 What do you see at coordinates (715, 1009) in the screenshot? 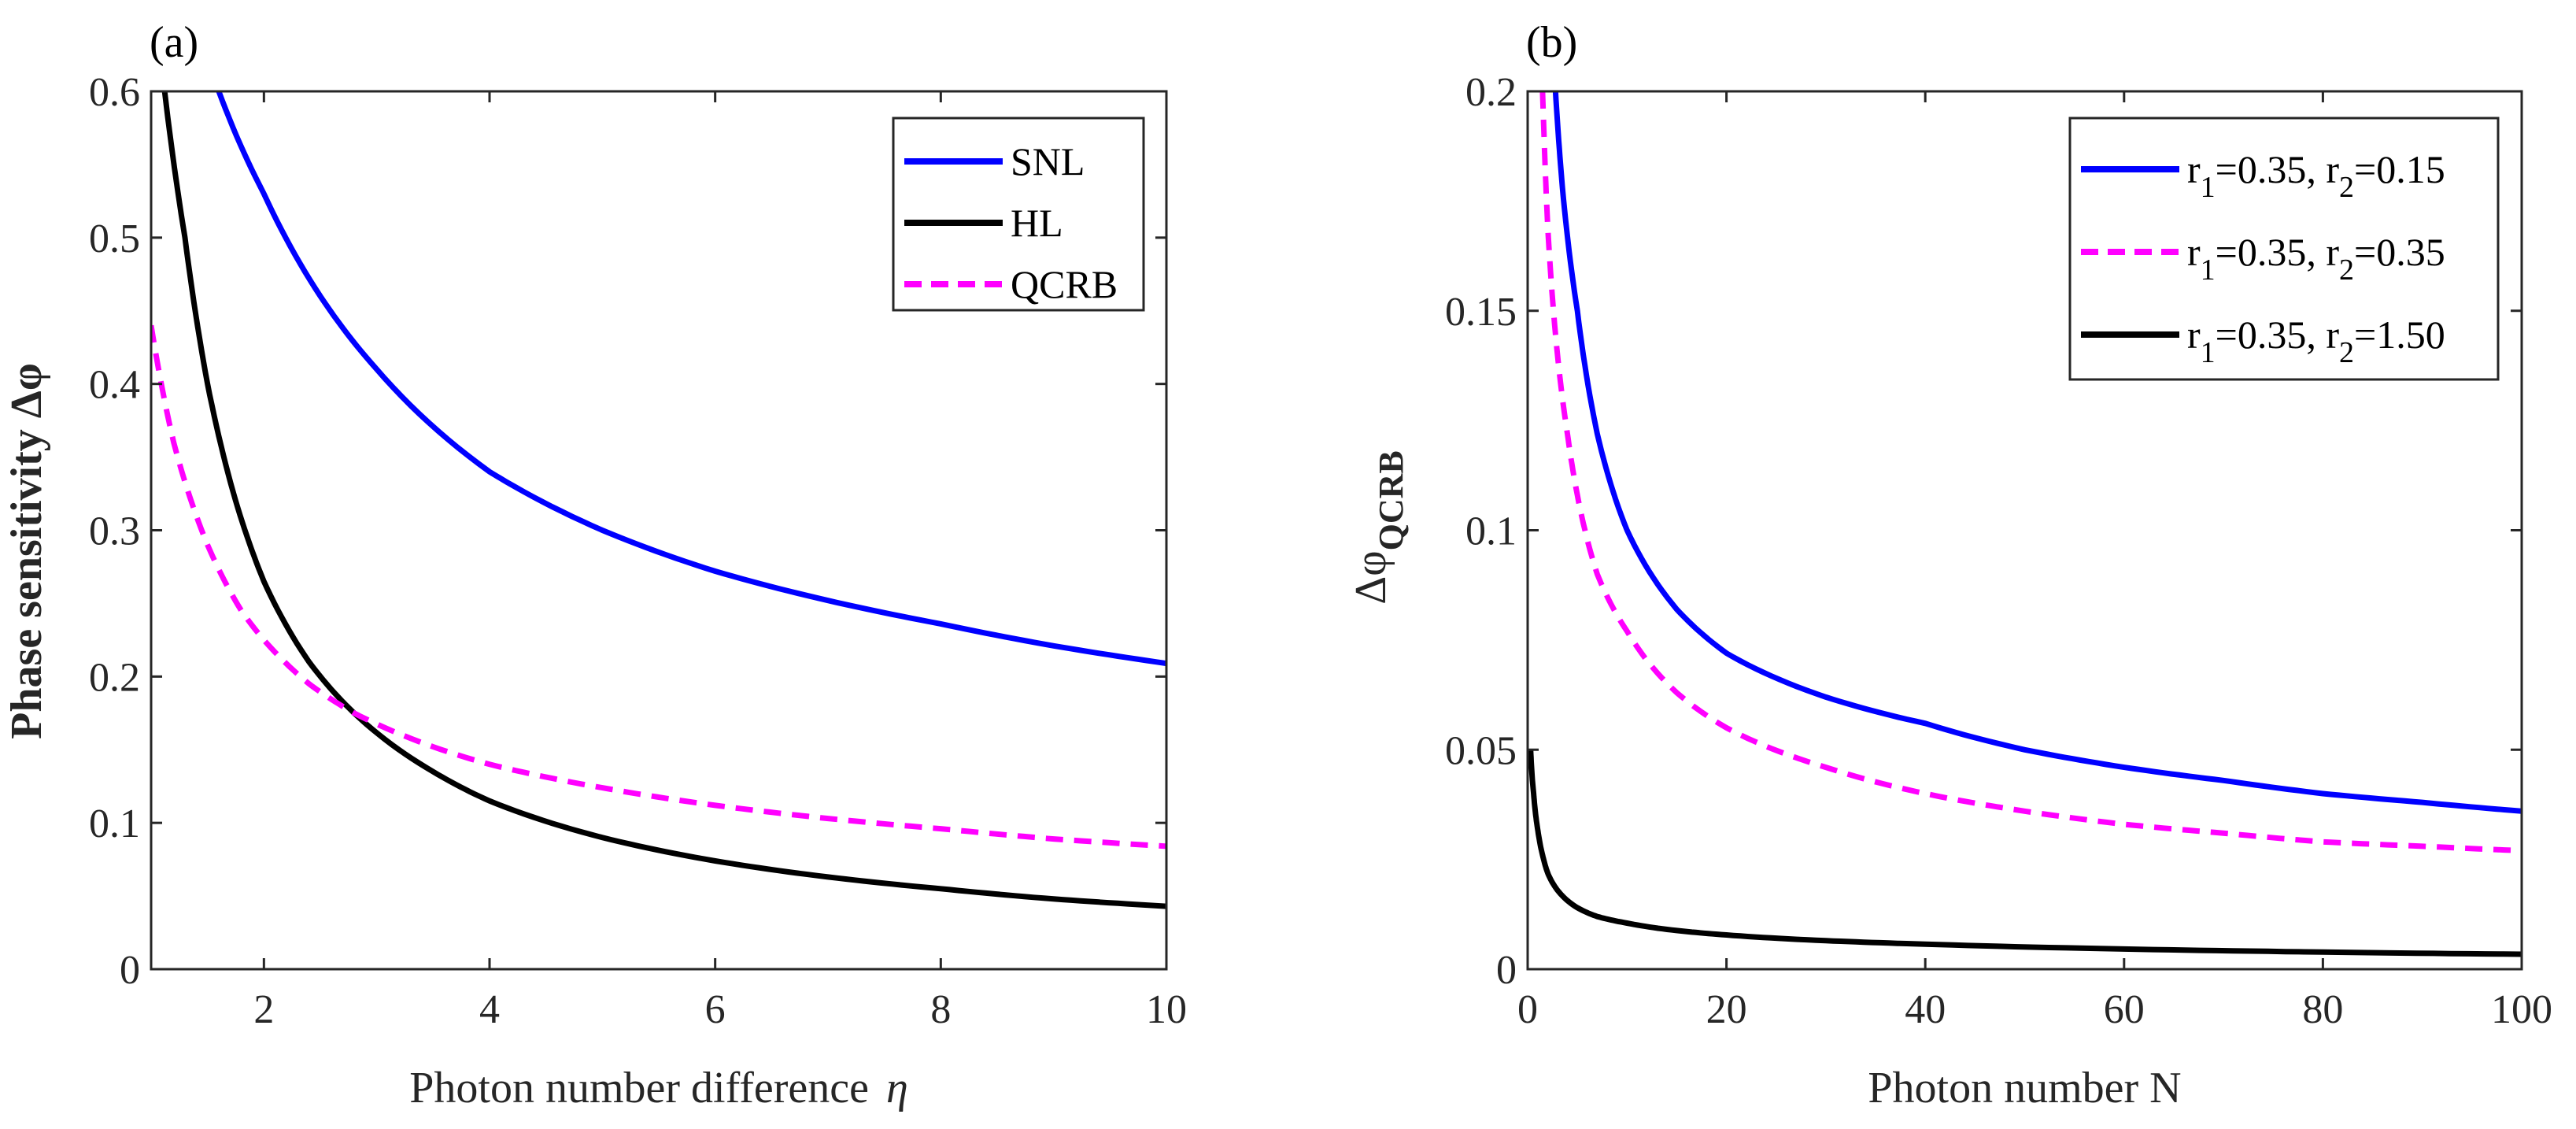
I see `x-tick-label: 6` at bounding box center [715, 1009].